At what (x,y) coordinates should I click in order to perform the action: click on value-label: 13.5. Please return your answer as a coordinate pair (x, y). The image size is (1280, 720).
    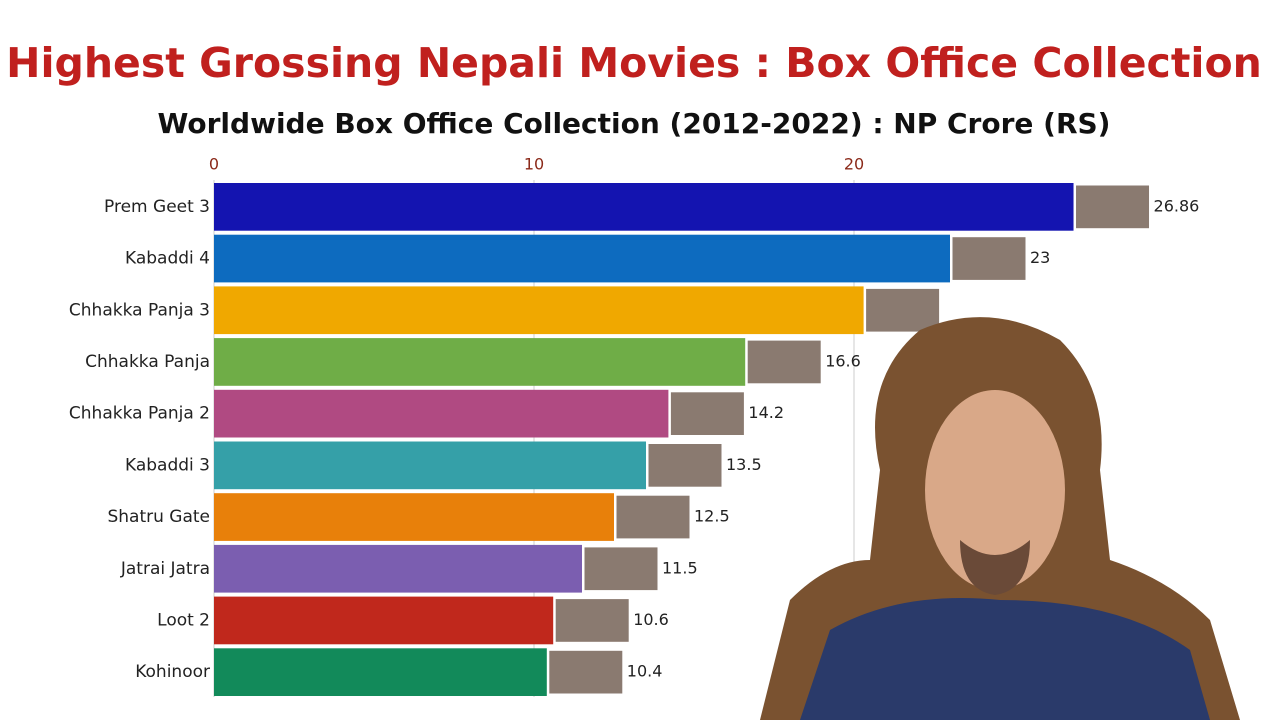
    Looking at the image, I should click on (744, 464).